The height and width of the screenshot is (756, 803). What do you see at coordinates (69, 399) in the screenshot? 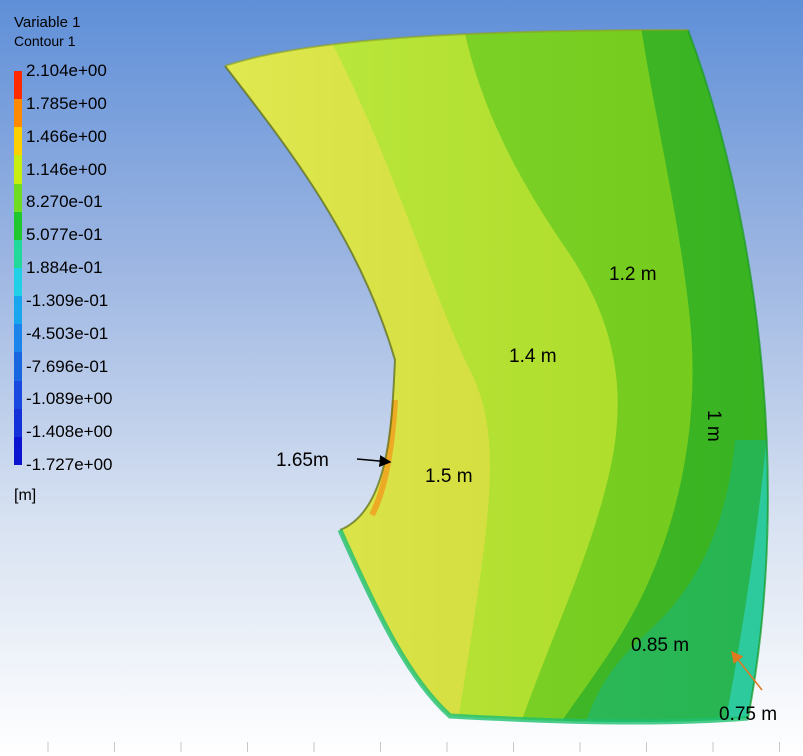
I see `legend-tick-label: -1.089e+00` at bounding box center [69, 399].